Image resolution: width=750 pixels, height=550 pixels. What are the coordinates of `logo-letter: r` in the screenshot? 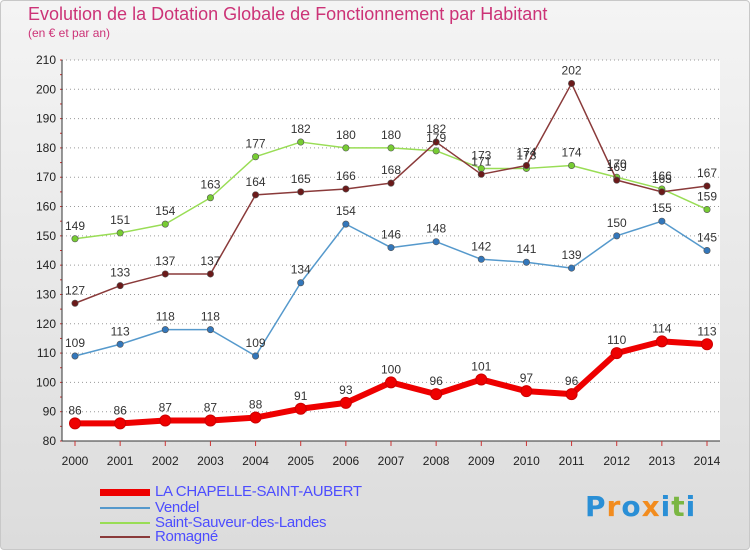 It's located at (614, 506).